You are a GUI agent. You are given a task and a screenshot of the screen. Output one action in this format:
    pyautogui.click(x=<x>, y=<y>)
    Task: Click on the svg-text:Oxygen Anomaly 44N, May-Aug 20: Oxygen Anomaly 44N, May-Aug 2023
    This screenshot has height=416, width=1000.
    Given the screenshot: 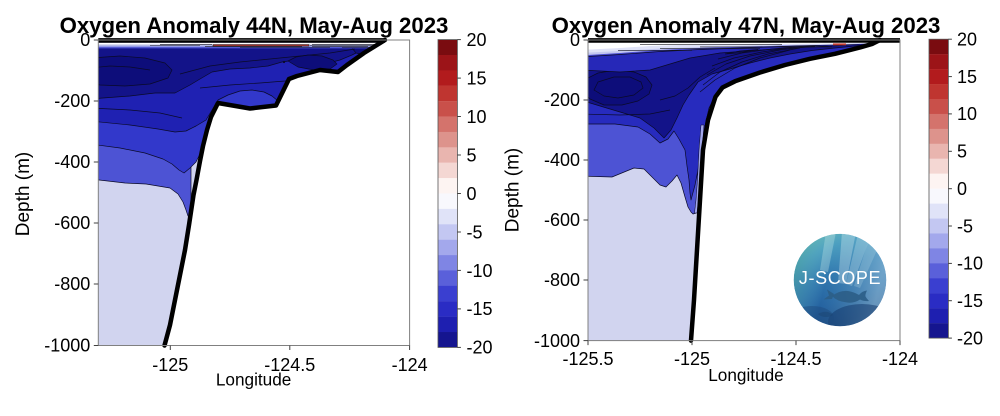 What is the action you would take?
    pyautogui.click(x=254, y=25)
    